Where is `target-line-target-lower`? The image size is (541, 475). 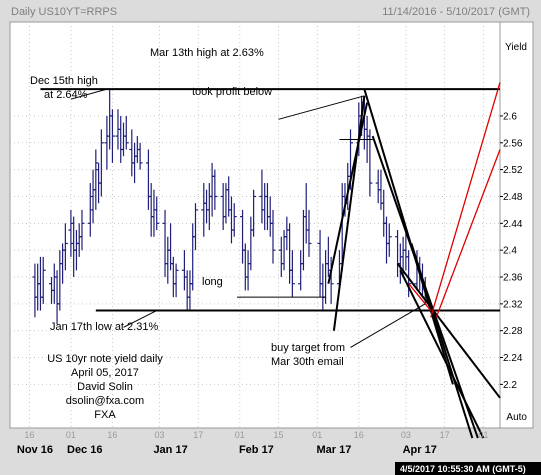 target-line-target-lower is located at coordinates (468, 233).